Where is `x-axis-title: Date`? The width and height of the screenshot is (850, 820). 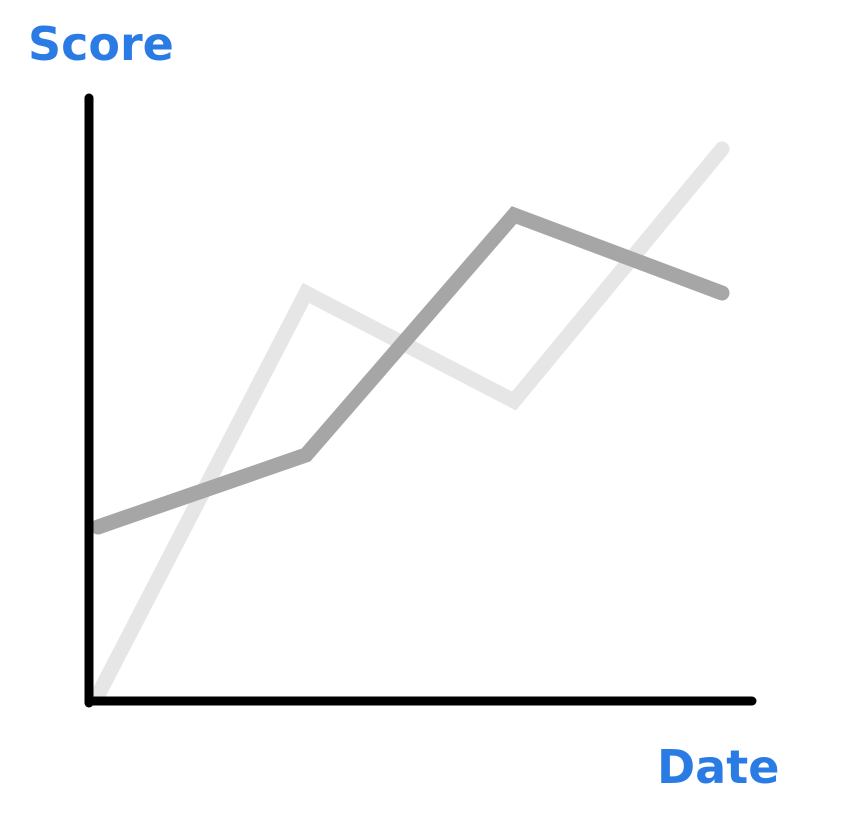
x-axis-title: Date is located at coordinates (718, 767).